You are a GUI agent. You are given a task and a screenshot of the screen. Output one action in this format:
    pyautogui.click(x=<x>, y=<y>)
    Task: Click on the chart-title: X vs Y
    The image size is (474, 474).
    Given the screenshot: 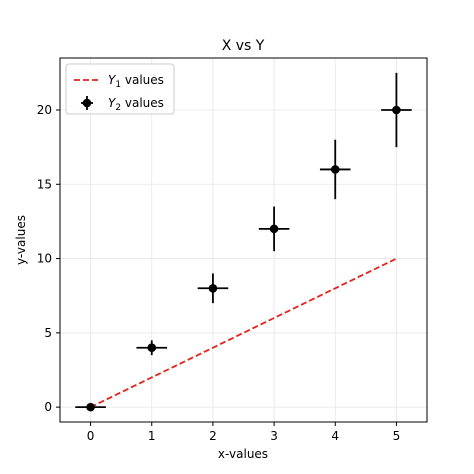 What is the action you would take?
    pyautogui.click(x=243, y=46)
    